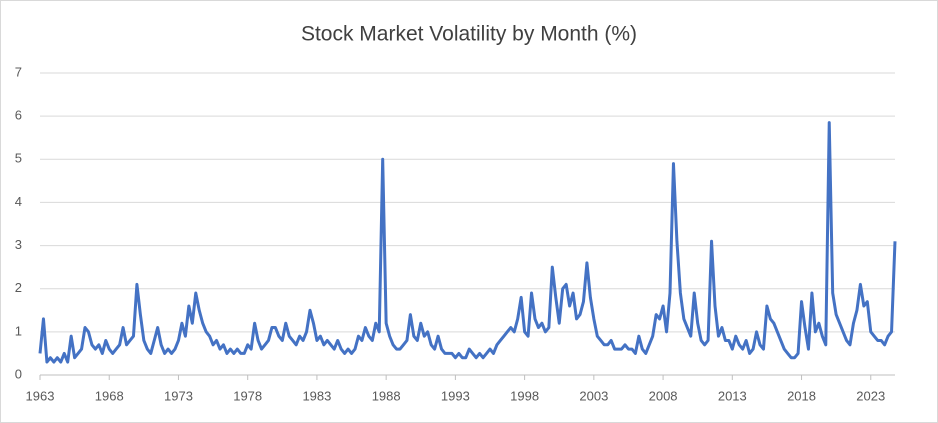 The height and width of the screenshot is (423, 938). What do you see at coordinates (18, 201) in the screenshot?
I see `y-tick-label: 4` at bounding box center [18, 201].